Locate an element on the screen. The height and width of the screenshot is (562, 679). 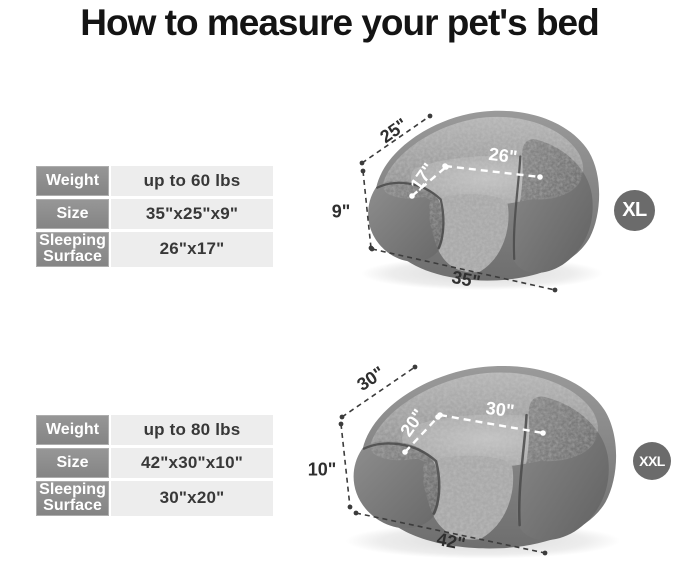
xxl-sleeping-surface-value: 30"x20" is located at coordinates (192, 498).